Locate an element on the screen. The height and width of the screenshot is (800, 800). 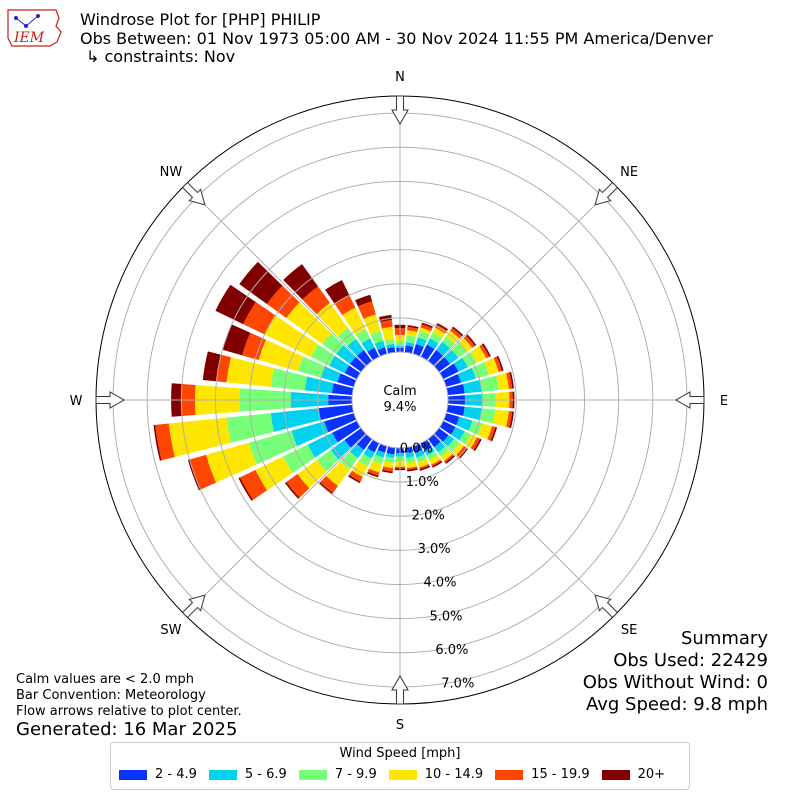
plot-title: Windrose Plot for [PHP] PHILIP is located at coordinates (200, 19).